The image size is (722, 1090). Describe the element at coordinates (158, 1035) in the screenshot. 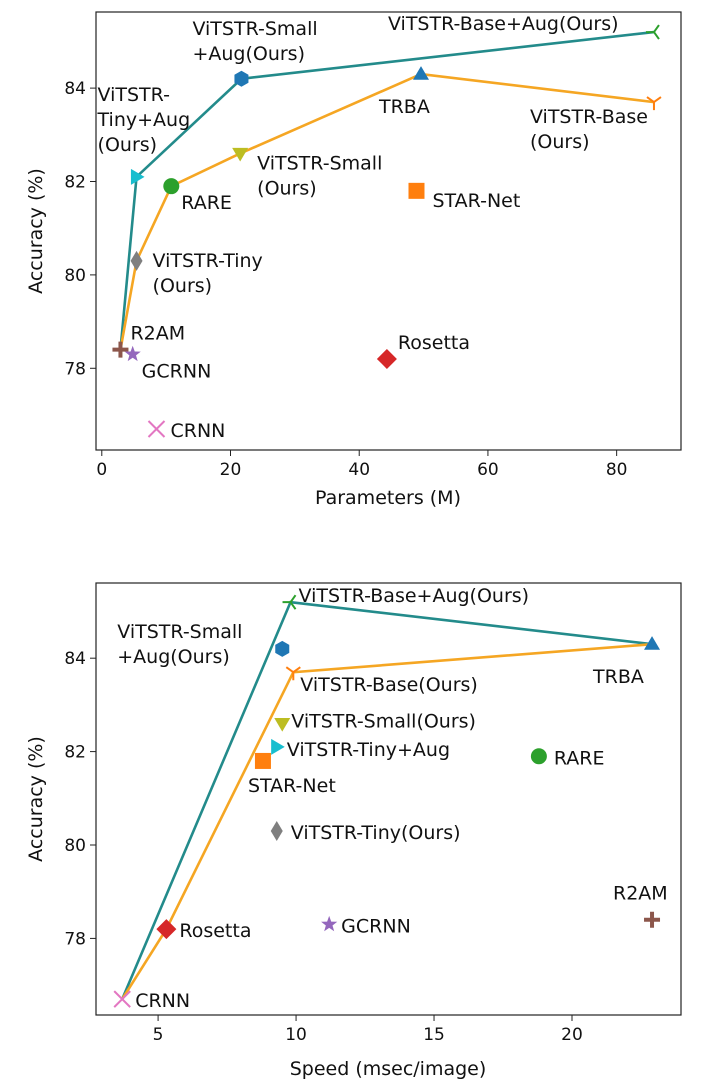

I see `x-tick-label: 5` at that location.